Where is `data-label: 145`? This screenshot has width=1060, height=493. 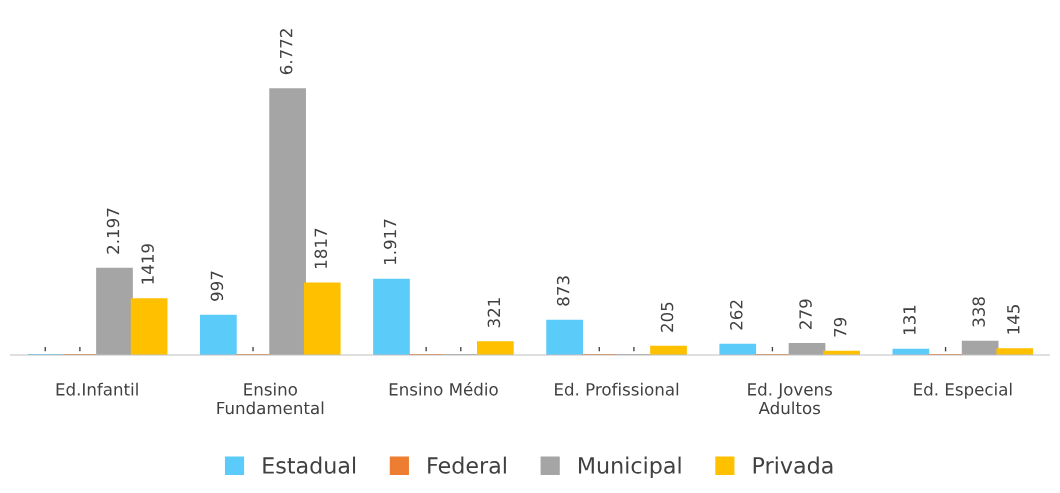 data-label: 145 is located at coordinates (1013, 319).